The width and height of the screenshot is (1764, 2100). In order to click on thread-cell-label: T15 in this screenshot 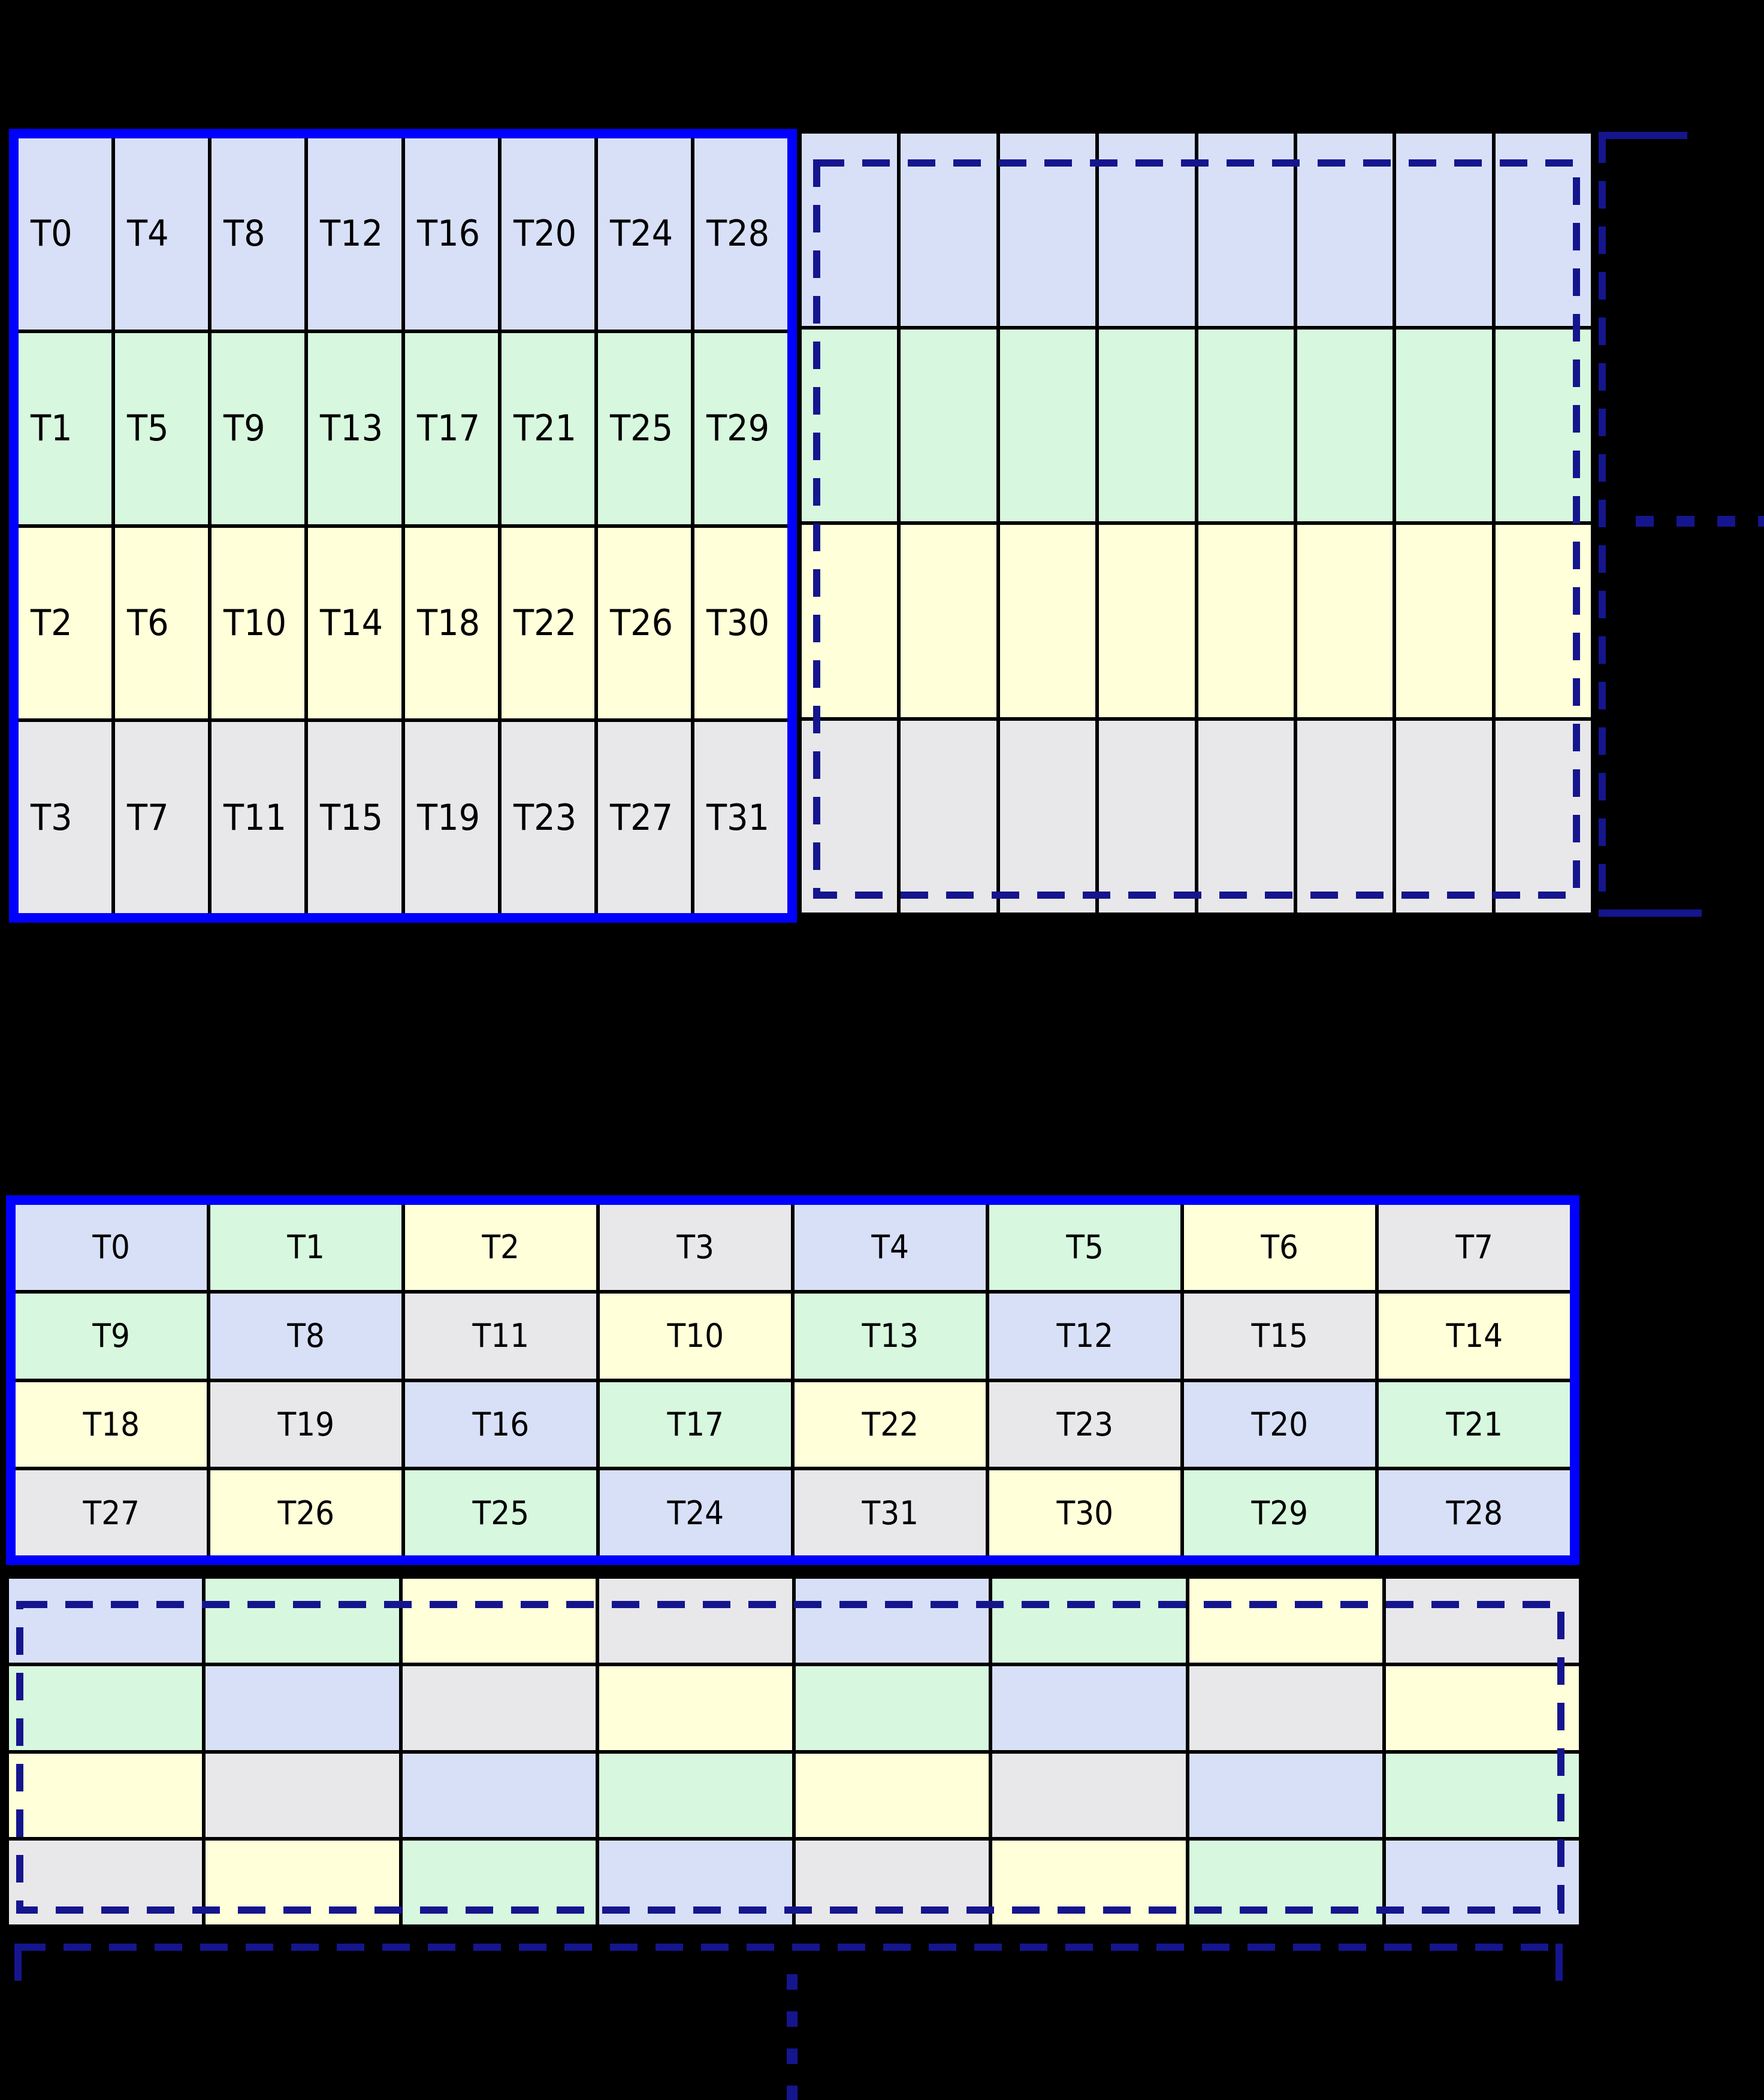, I will do `click(351, 818)`.